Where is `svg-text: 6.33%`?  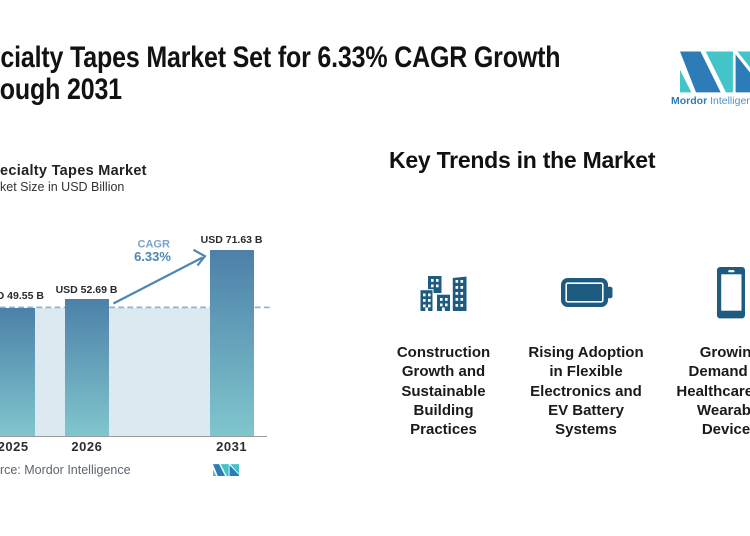 svg-text: 6.33% is located at coordinates (152, 256).